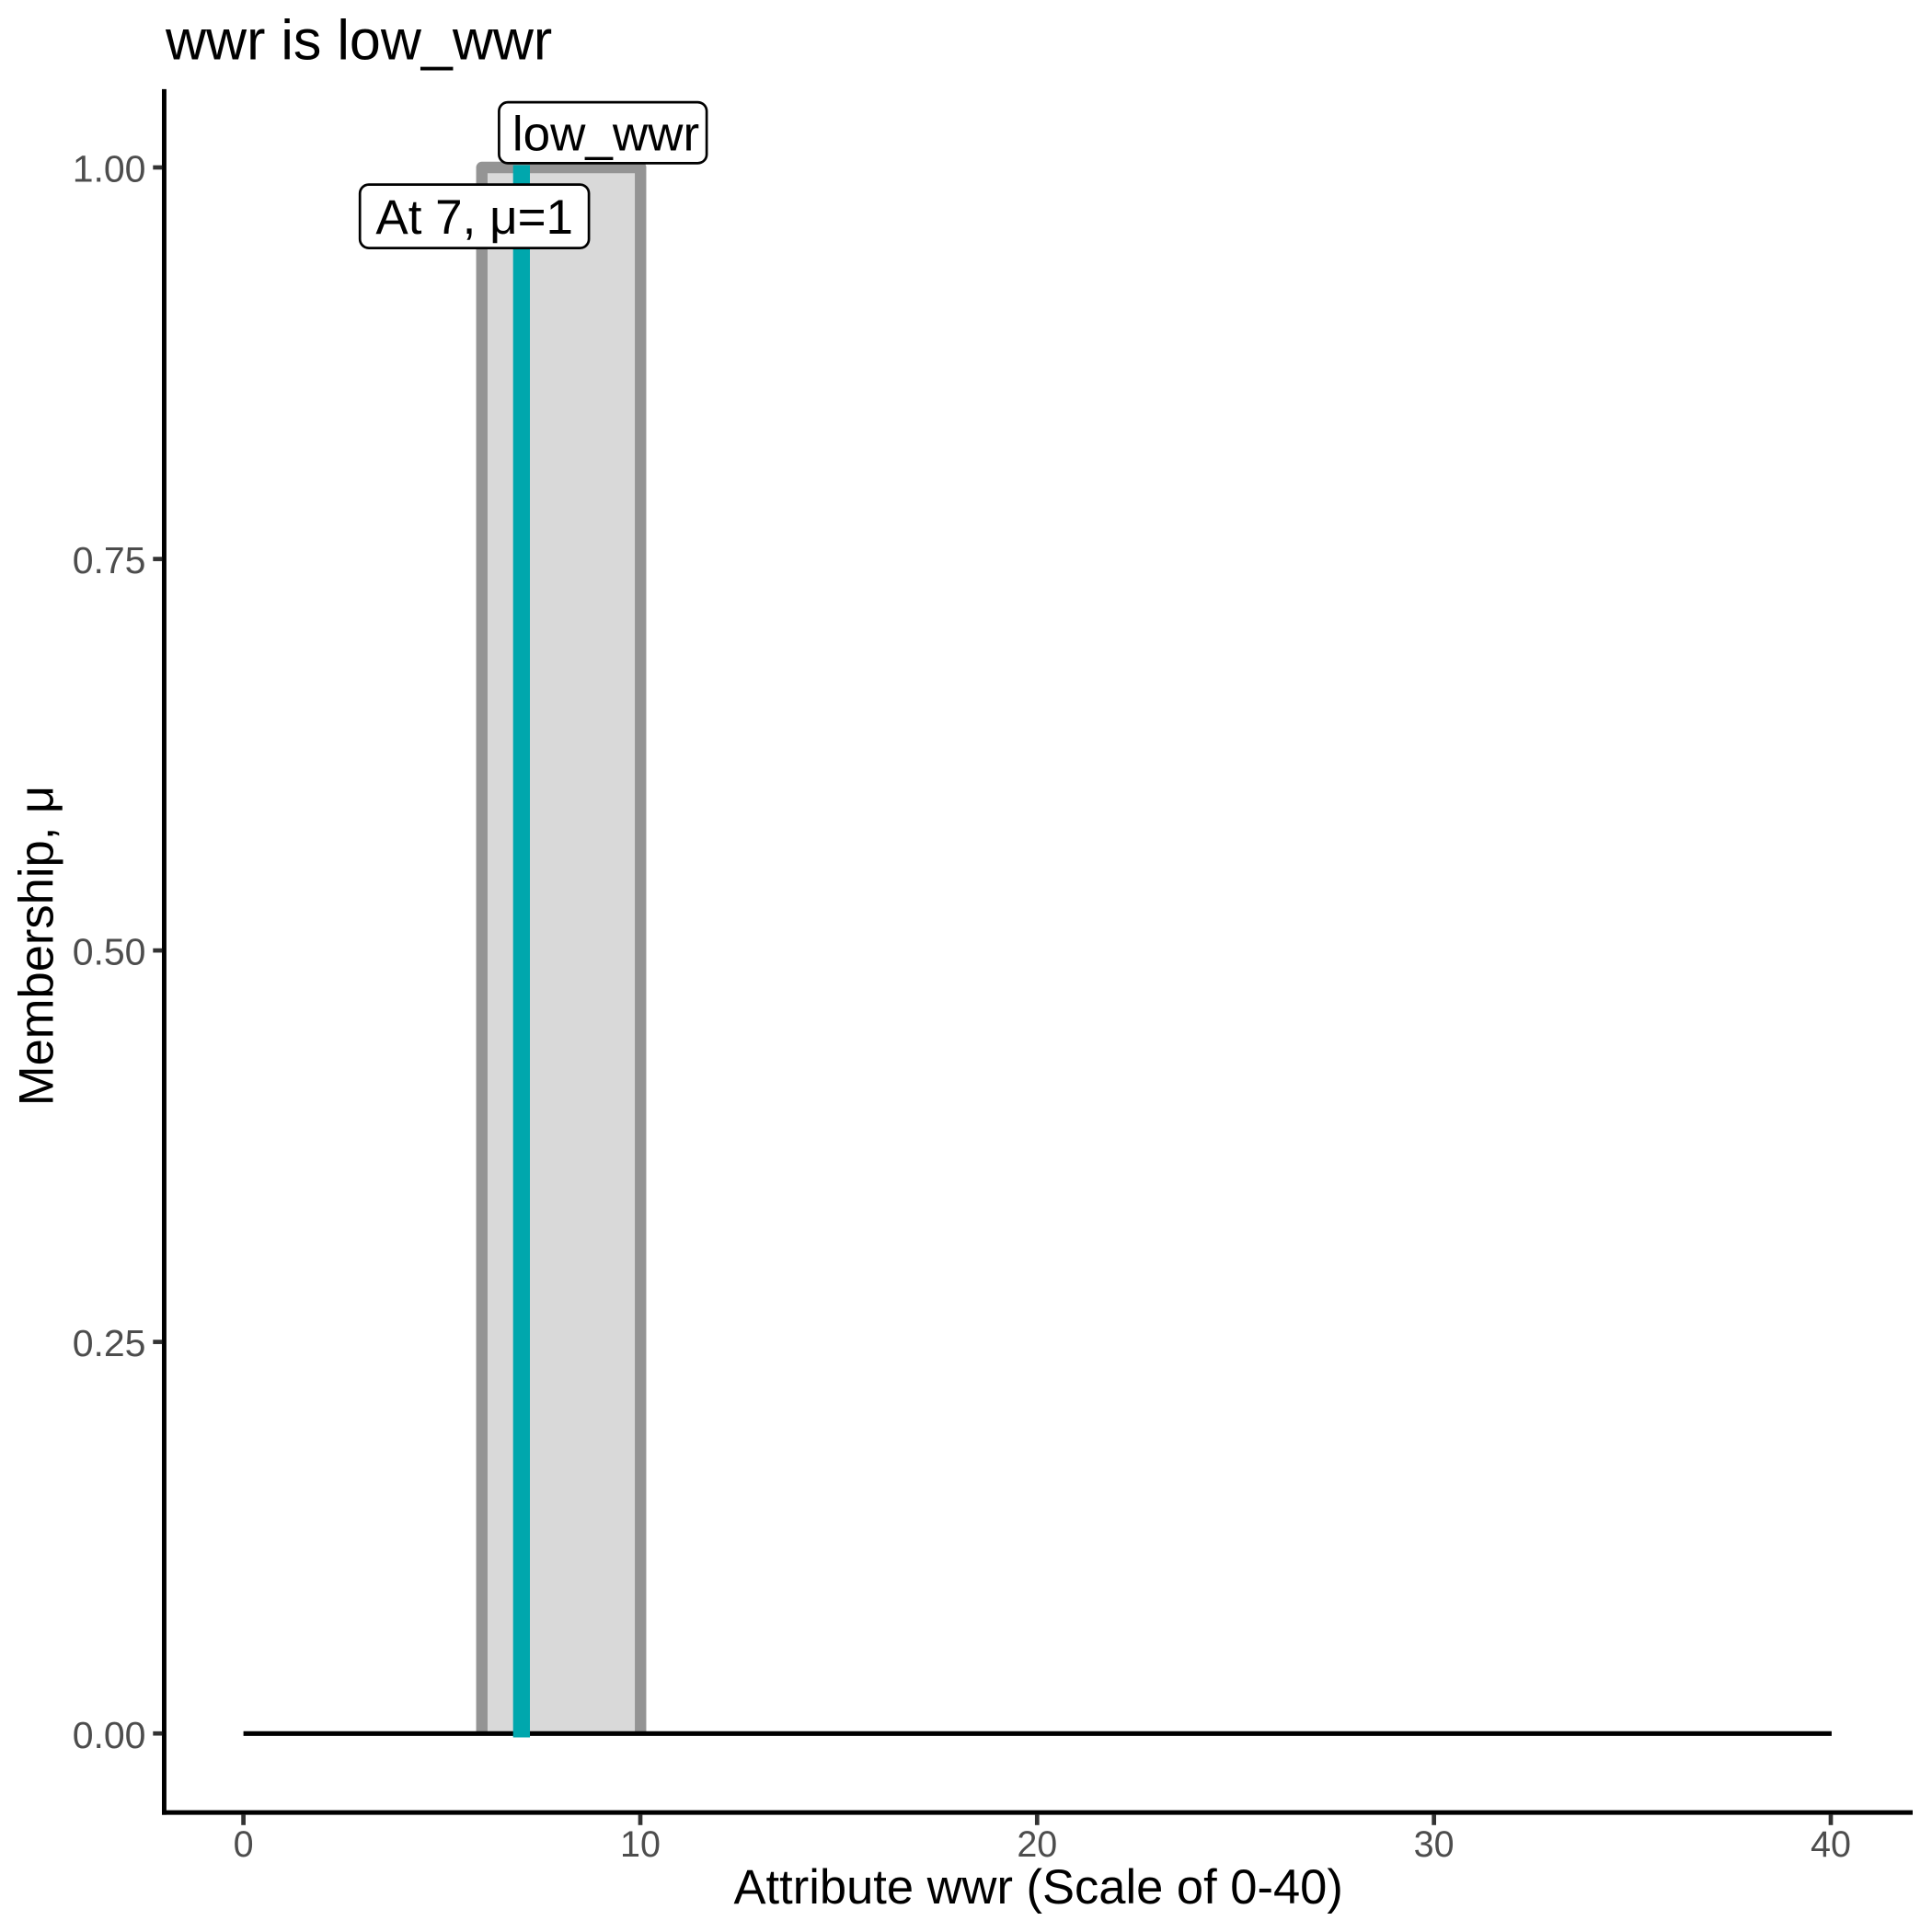 The image size is (1932, 1932). I want to click on svg-text: 40, so click(1831, 1844).